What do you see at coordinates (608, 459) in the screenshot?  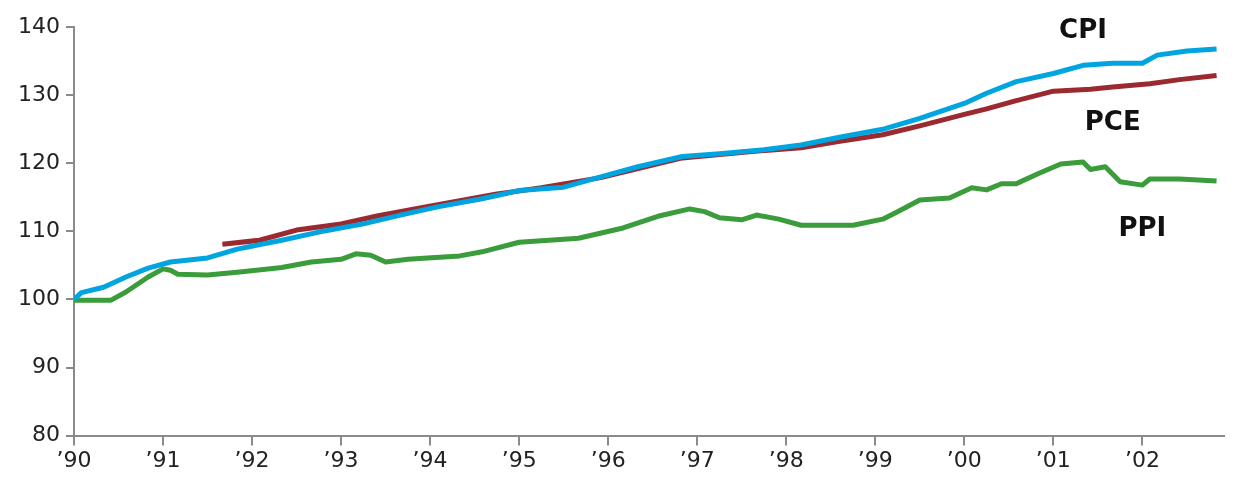 I see `x-tick-label: ’96` at bounding box center [608, 459].